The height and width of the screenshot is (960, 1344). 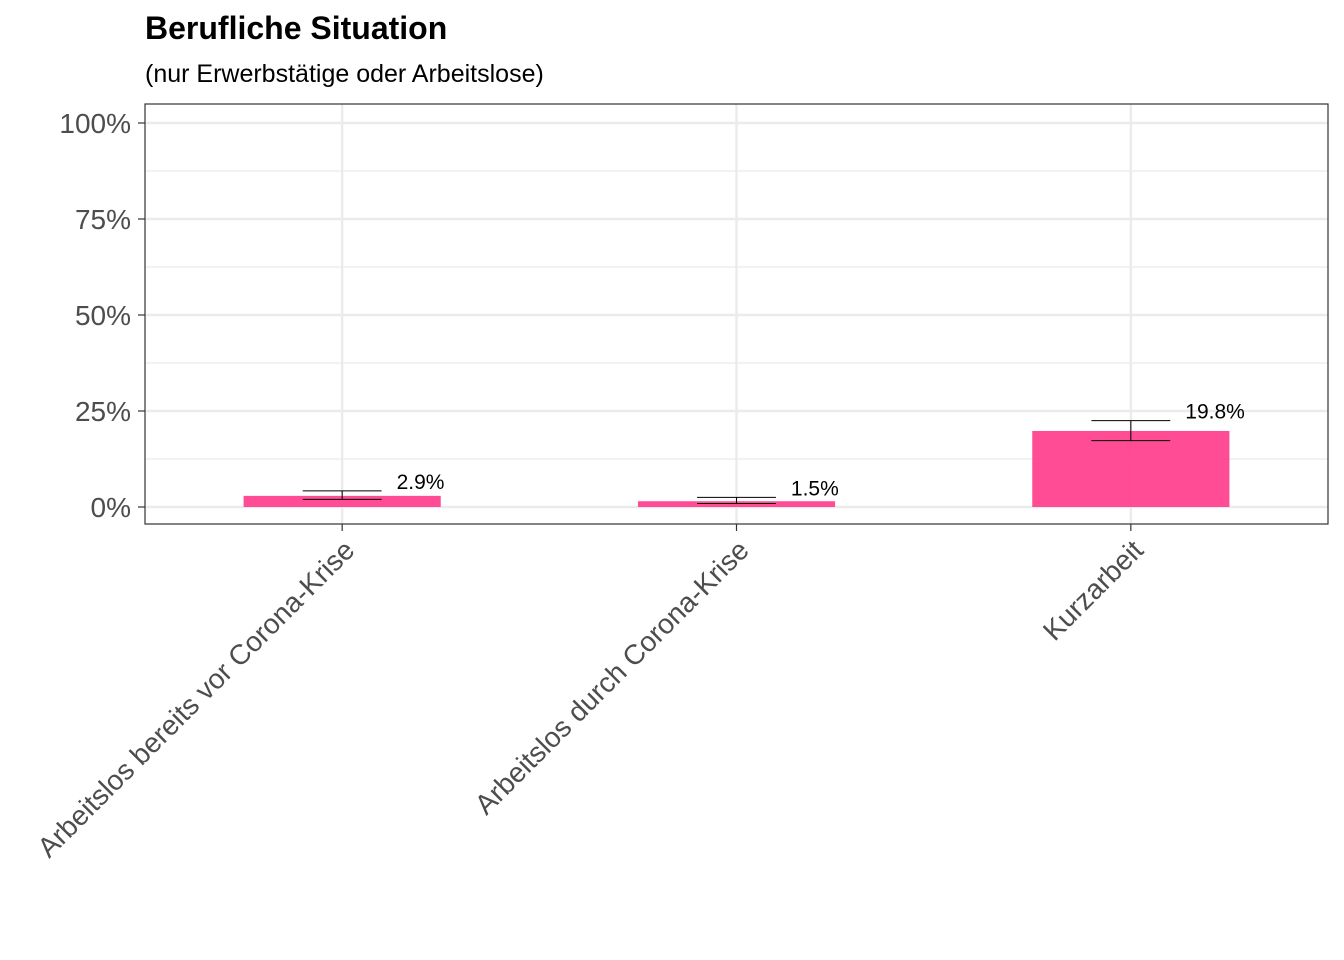 What do you see at coordinates (95, 123) in the screenshot?
I see `y-tick-label: 100%` at bounding box center [95, 123].